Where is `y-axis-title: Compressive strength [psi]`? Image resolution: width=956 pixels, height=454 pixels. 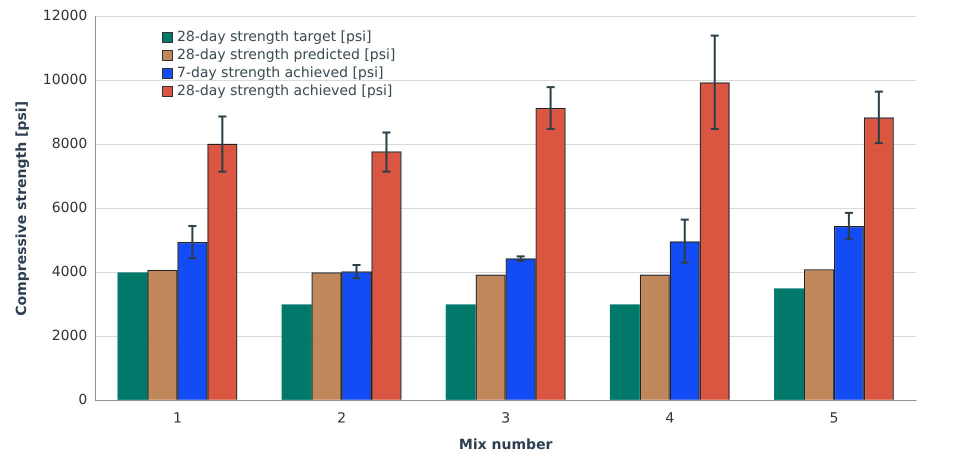 y-axis-title: Compressive strength [psi] is located at coordinates (22, 208).